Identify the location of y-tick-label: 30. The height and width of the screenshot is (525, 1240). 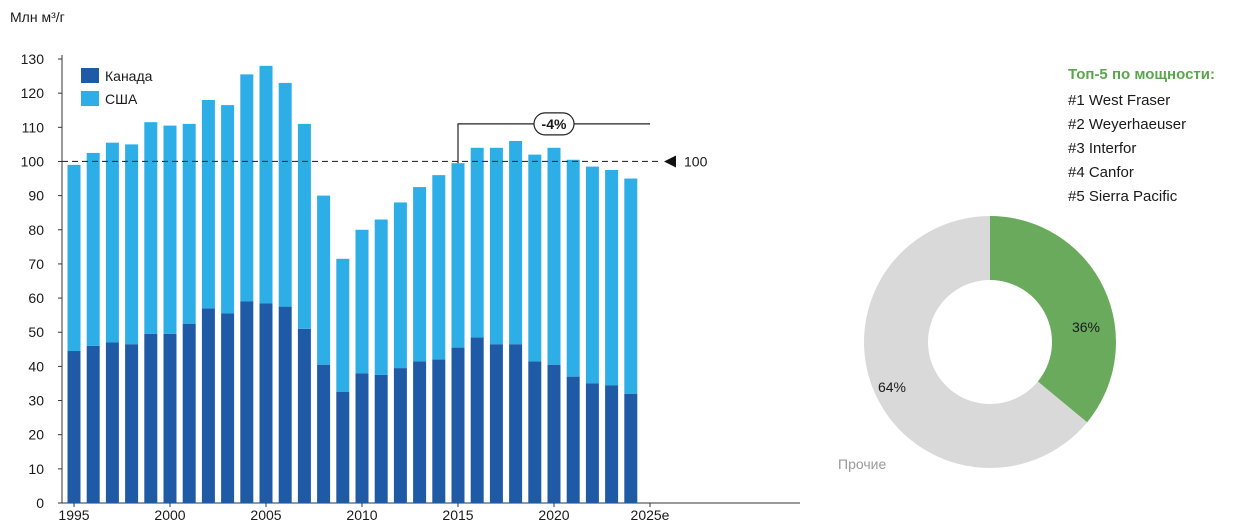
(36, 401).